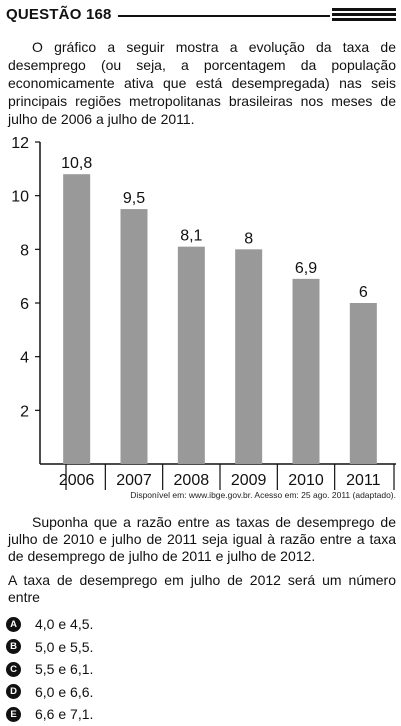 Image resolution: width=401 pixels, height=726 pixels. I want to click on option-e: E 6,6 e 7,1., so click(201, 714).